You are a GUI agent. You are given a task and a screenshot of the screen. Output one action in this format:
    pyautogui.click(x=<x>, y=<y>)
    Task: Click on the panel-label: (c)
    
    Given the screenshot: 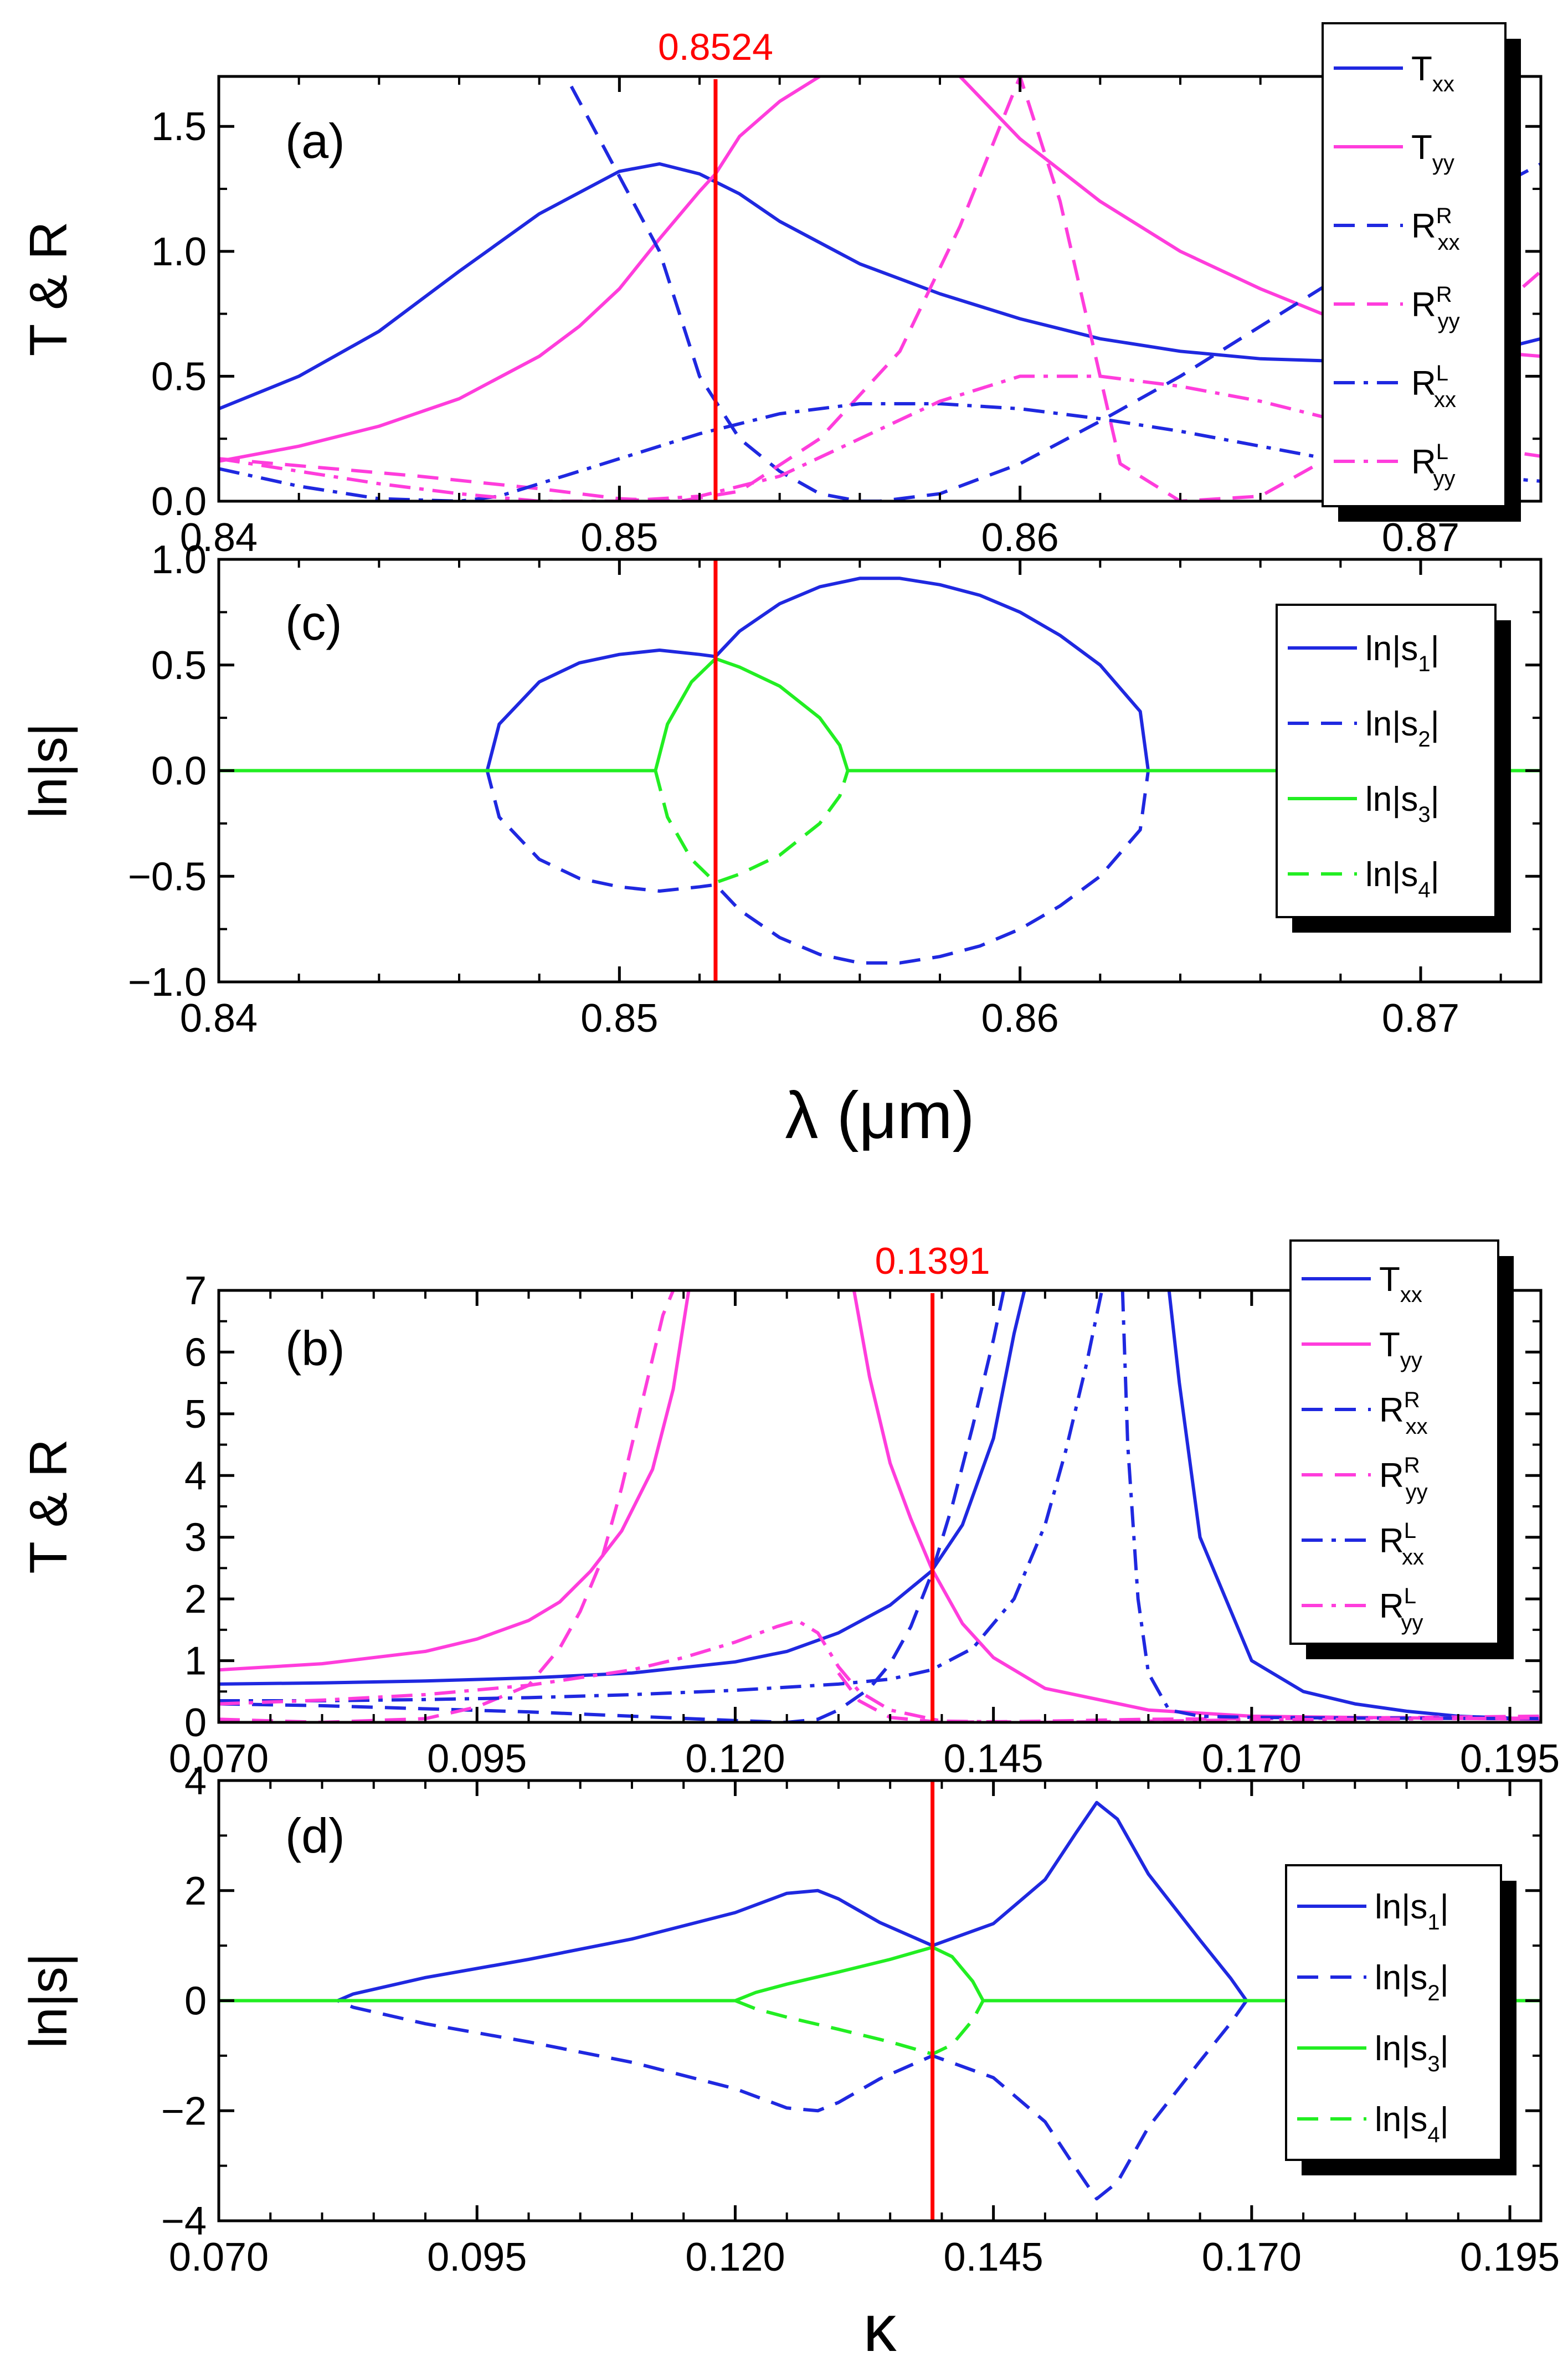 What is the action you would take?
    pyautogui.click(x=314, y=622)
    